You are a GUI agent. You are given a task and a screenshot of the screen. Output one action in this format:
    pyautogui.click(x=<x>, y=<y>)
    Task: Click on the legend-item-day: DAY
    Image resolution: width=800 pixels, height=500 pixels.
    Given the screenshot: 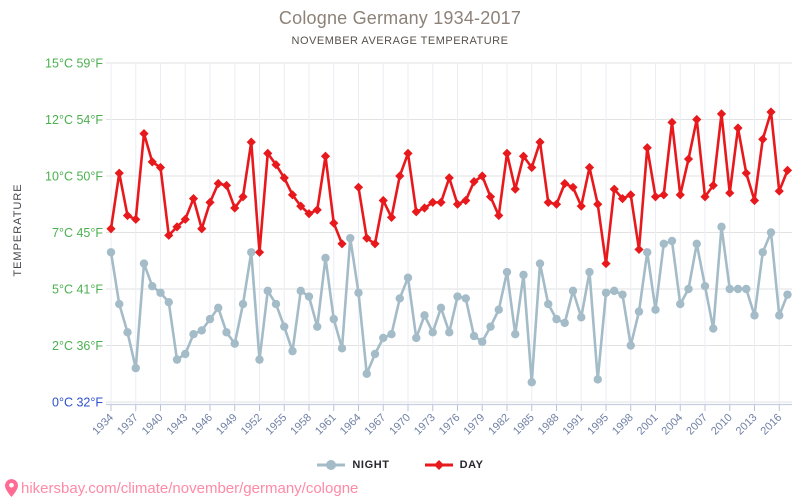 What is the action you would take?
    pyautogui.click(x=454, y=465)
    